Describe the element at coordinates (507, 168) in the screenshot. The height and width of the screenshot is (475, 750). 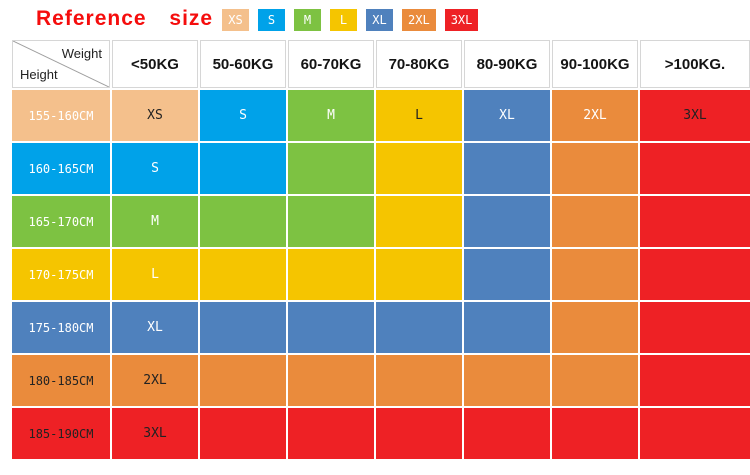
I see `size-cell-r1-c4` at that location.